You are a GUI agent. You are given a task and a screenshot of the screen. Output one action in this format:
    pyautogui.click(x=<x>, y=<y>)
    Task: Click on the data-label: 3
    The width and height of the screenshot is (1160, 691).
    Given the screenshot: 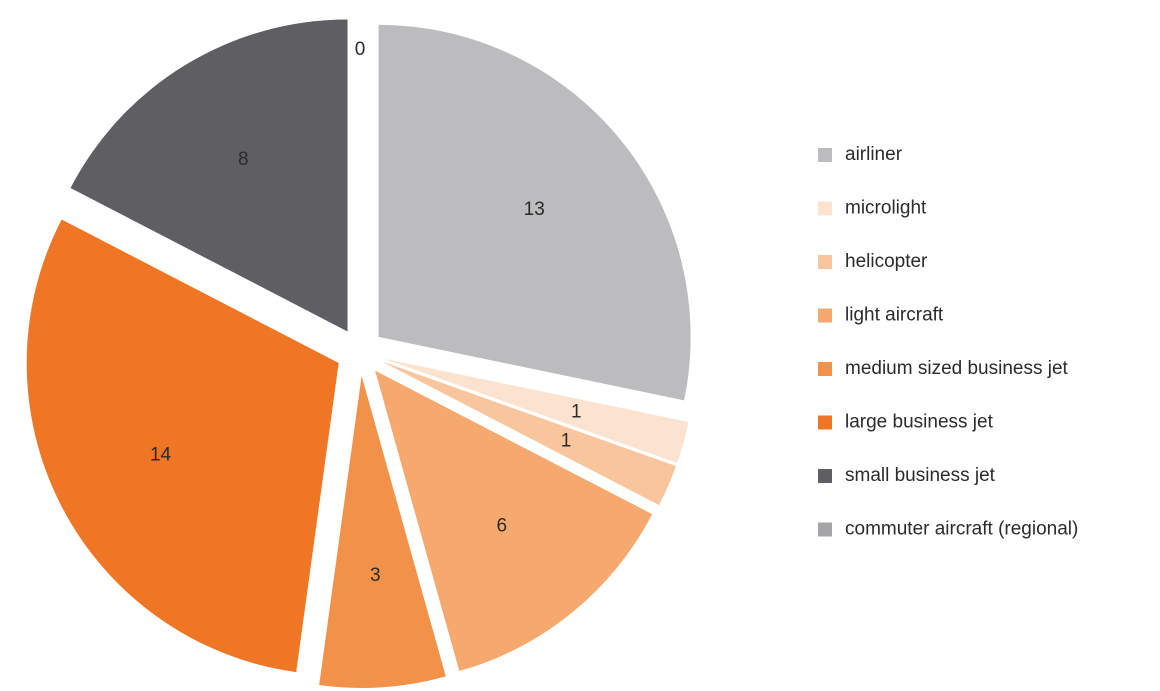 What is the action you would take?
    pyautogui.click(x=375, y=575)
    